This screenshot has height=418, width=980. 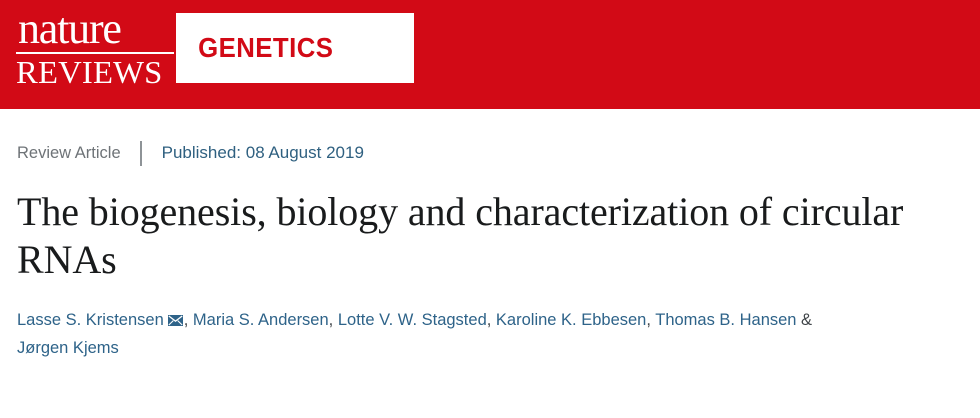 What do you see at coordinates (726, 320) in the screenshot?
I see `author-link: Thomas B. Hansen` at bounding box center [726, 320].